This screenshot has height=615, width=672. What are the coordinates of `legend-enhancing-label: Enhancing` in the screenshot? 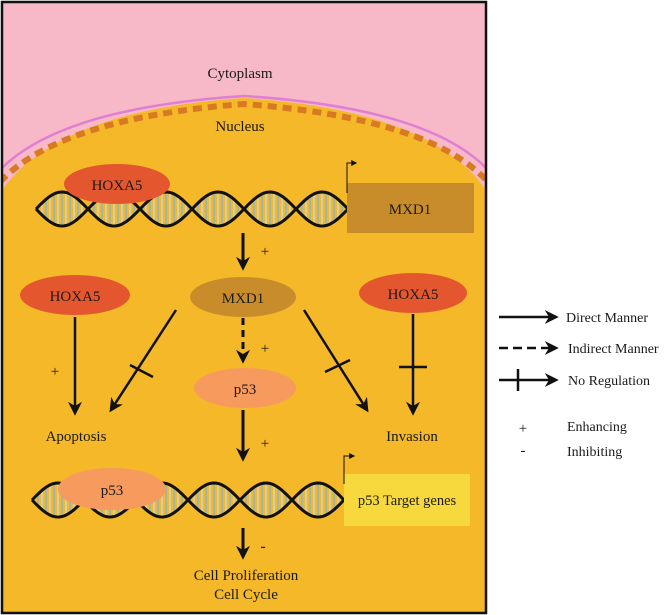 It's located at (597, 427).